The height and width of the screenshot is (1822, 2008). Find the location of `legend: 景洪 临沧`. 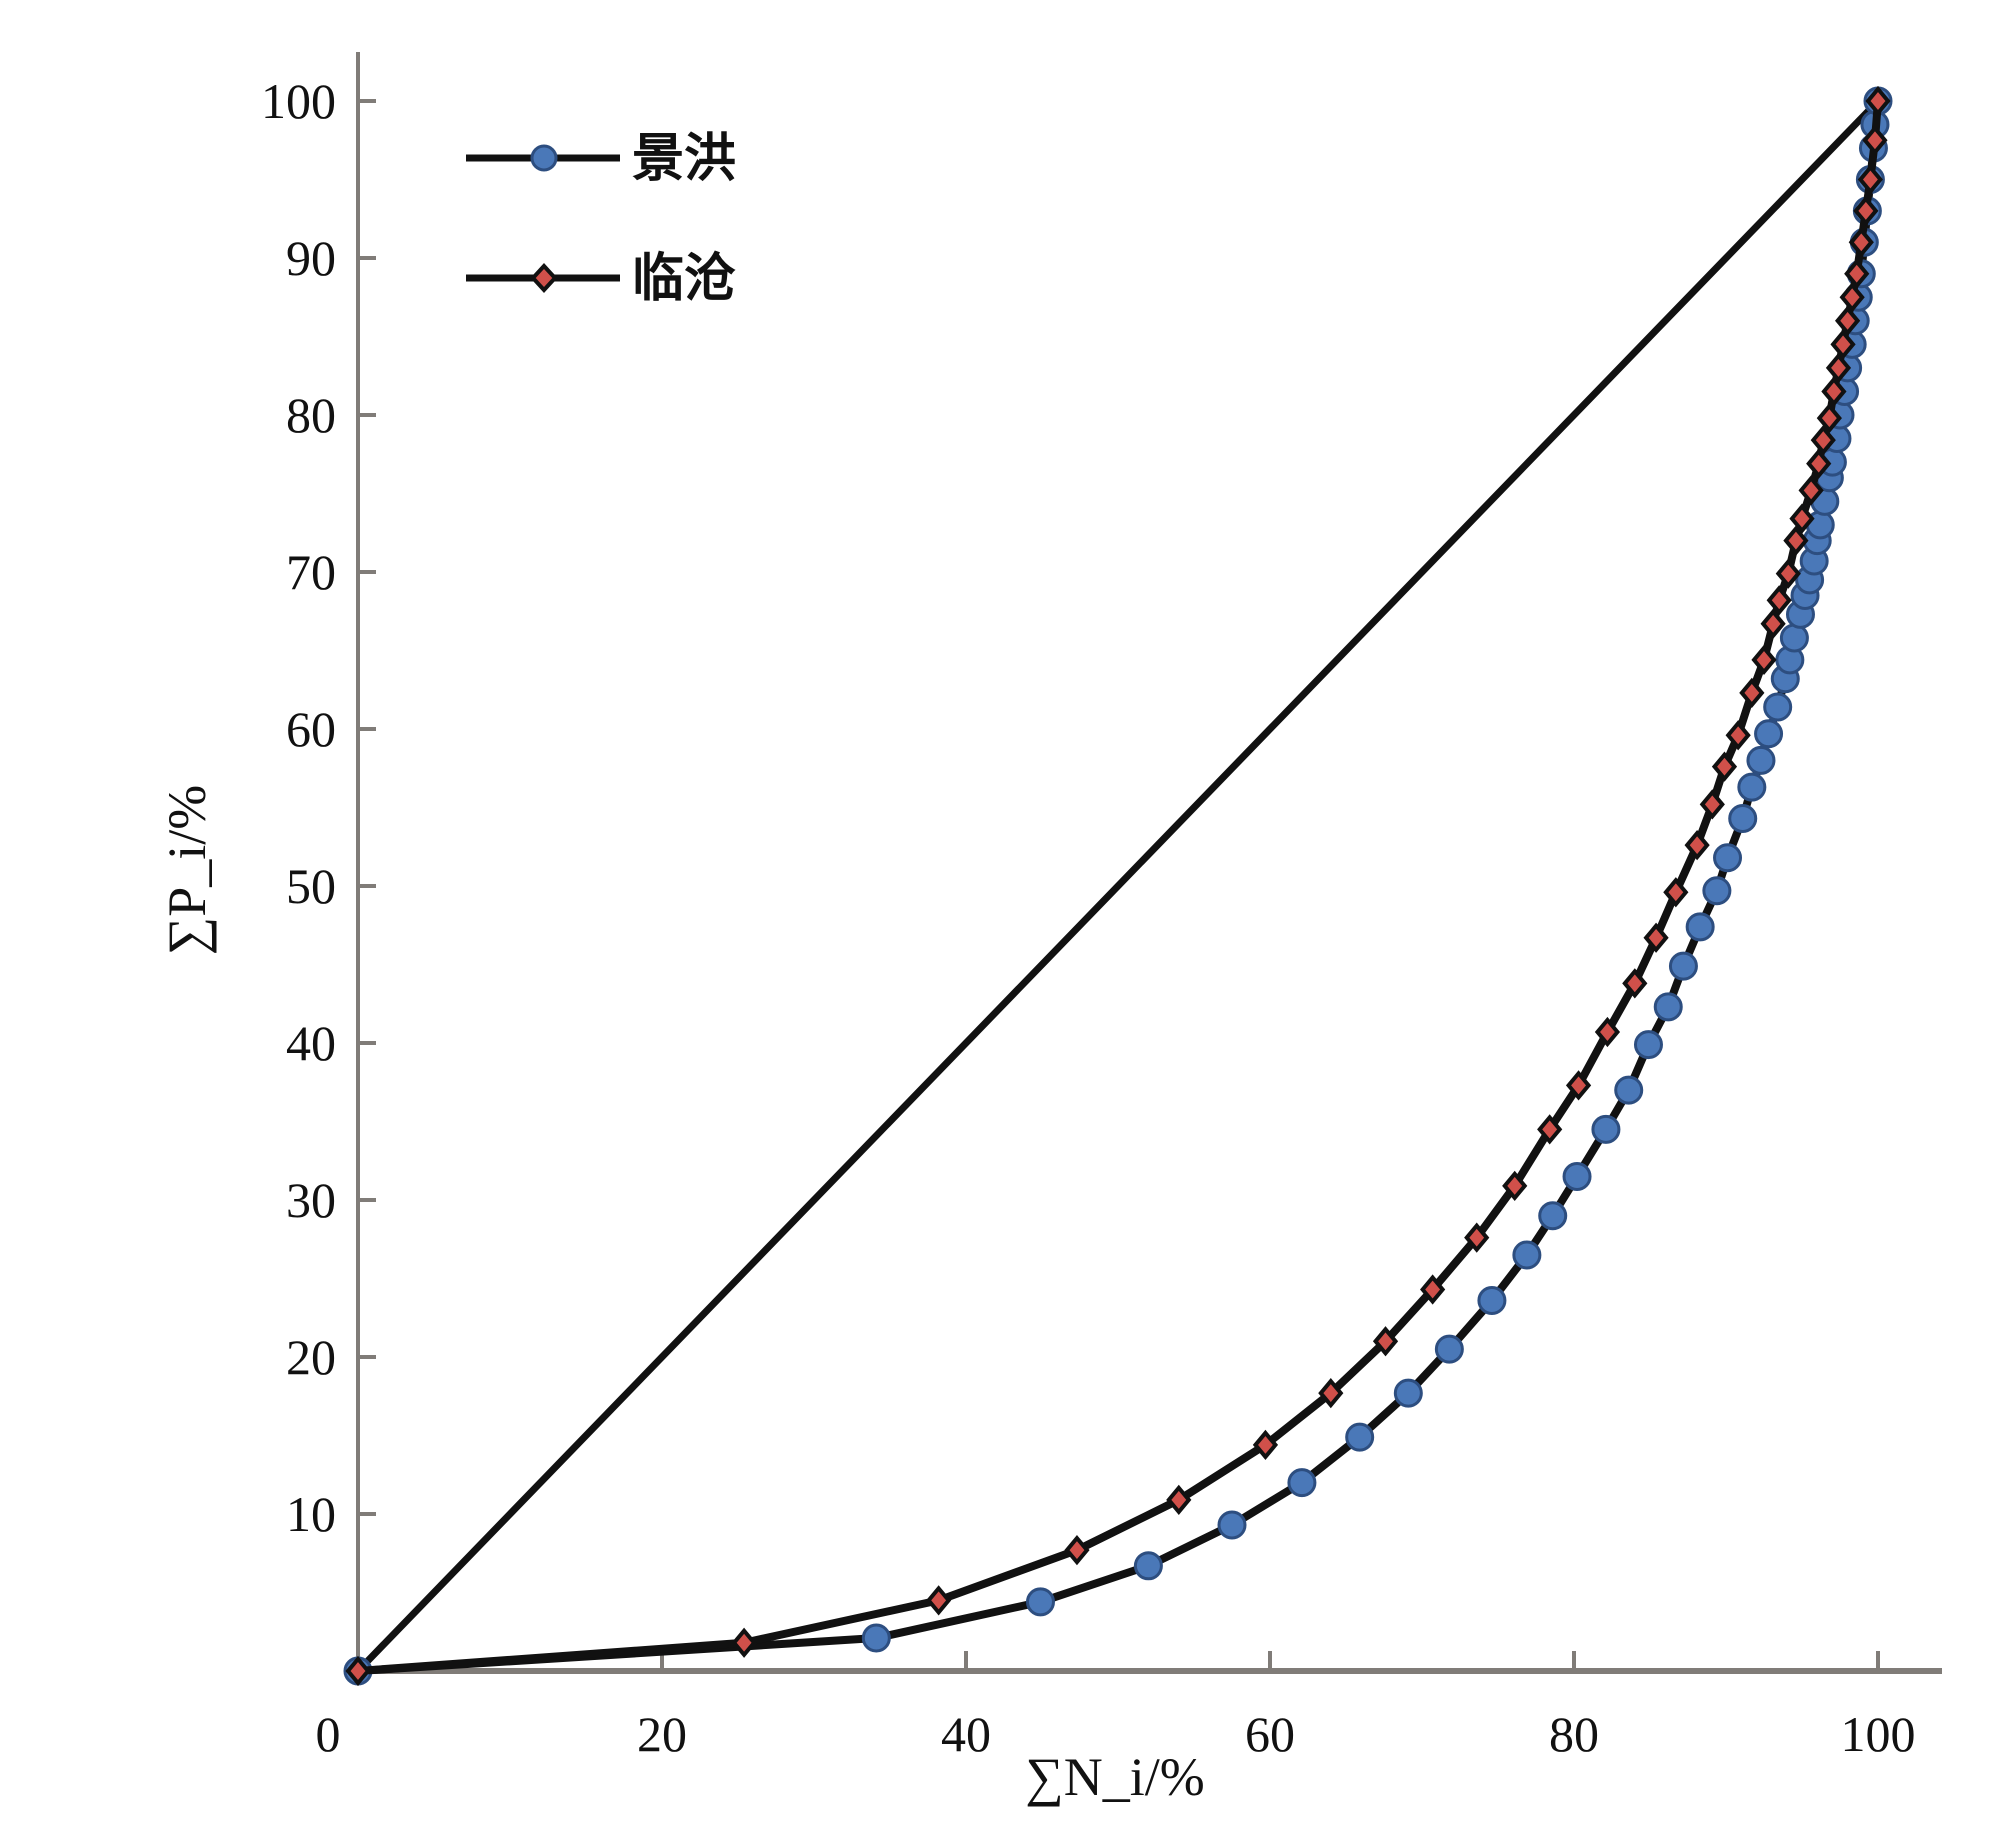

legend: 景洪 临沧 is located at coordinates (601, 219).